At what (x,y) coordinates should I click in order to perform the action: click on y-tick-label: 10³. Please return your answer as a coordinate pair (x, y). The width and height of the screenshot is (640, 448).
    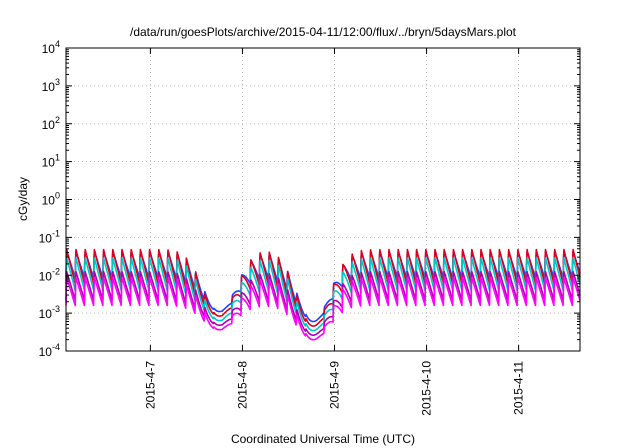
    Looking at the image, I should click on (51, 85).